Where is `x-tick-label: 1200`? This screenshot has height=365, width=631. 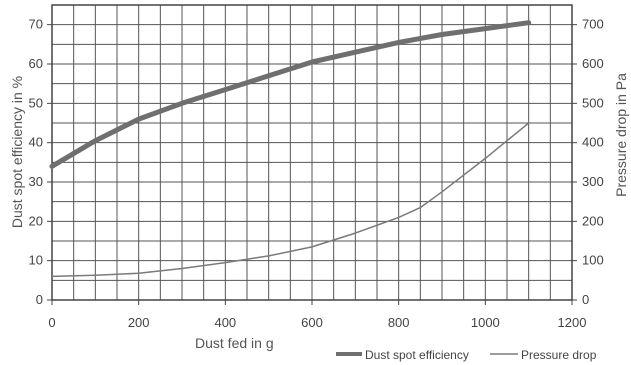 x-tick-label: 1200 is located at coordinates (572, 322).